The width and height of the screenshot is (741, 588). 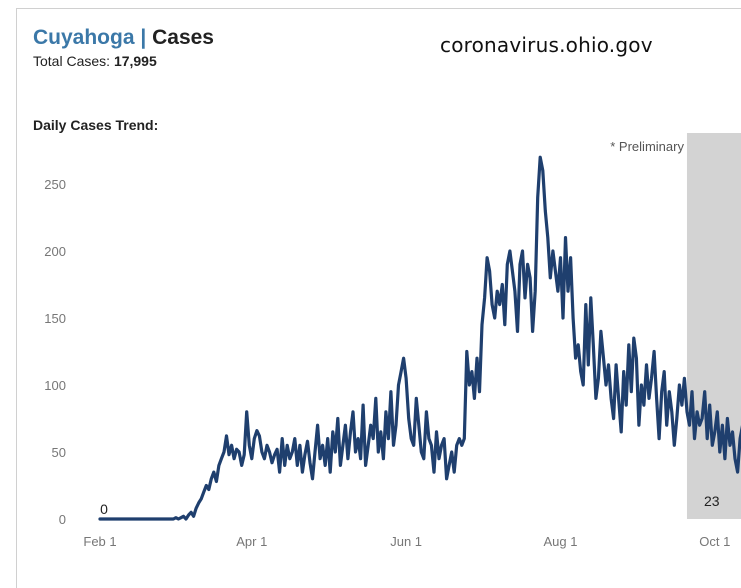 I want to click on y-tick-label: 50, so click(x=59, y=452).